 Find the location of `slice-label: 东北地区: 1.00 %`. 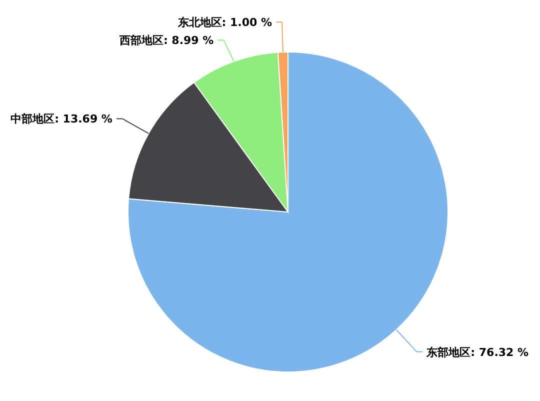

slice-label: 东北地区: 1.00 % is located at coordinates (224, 23).